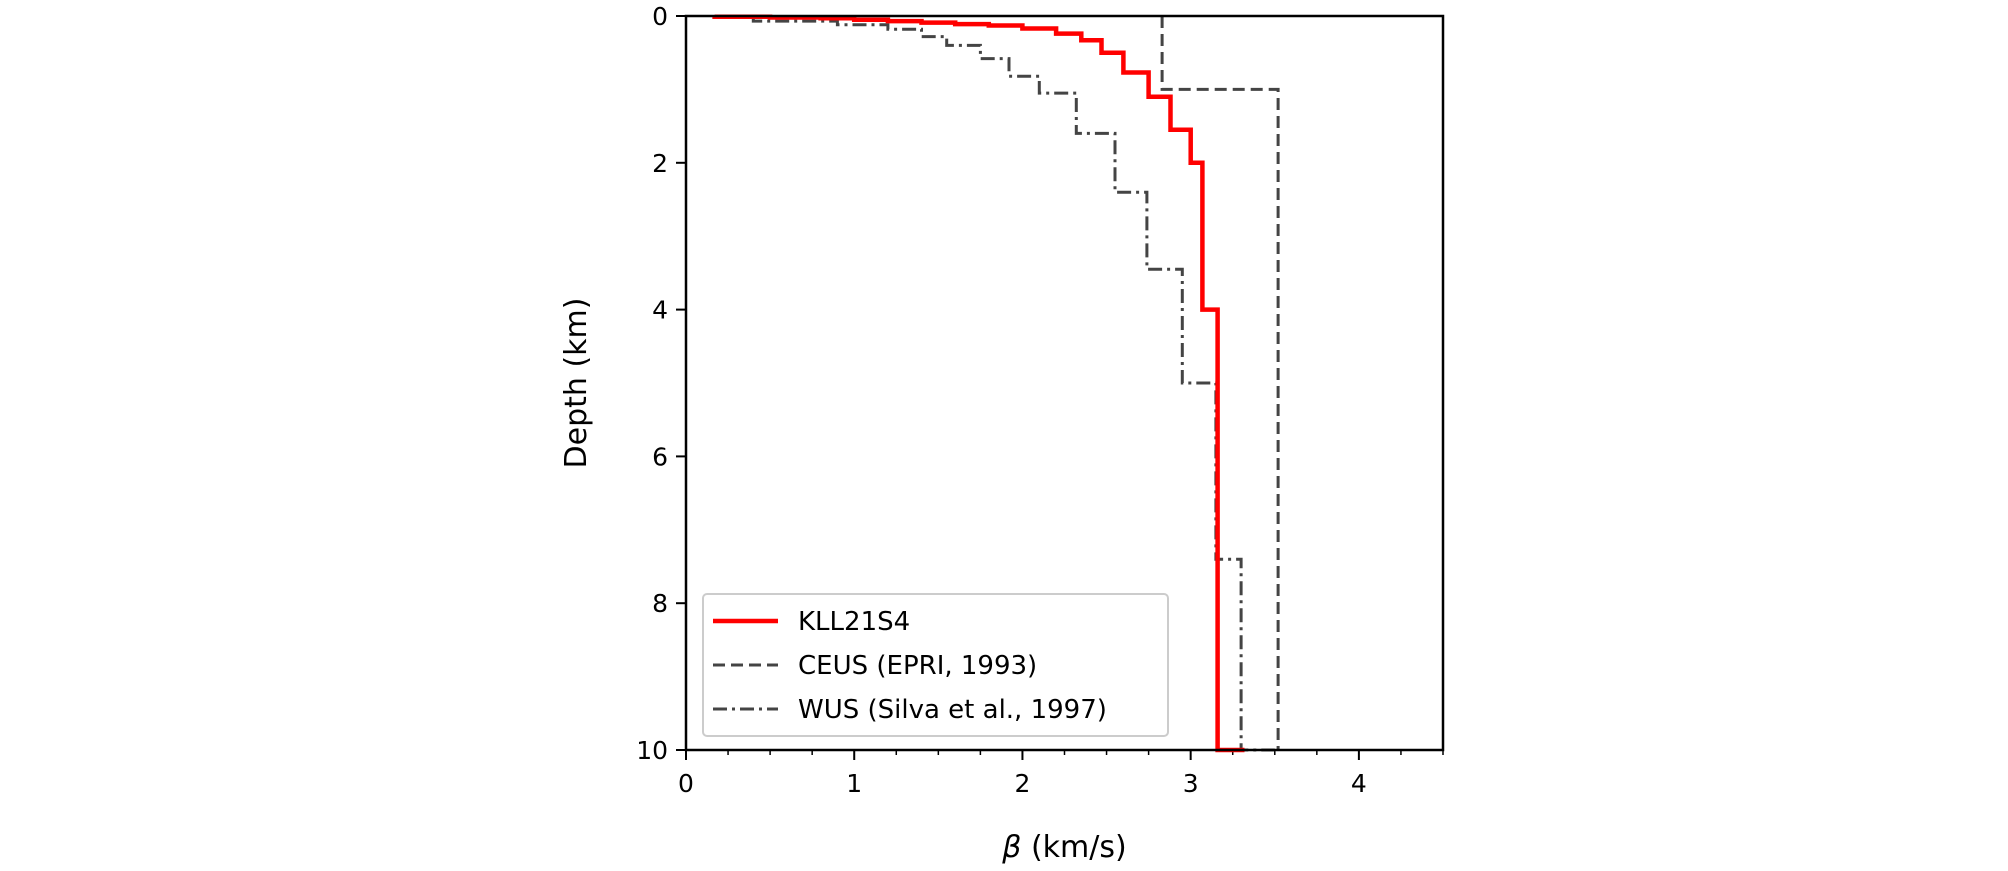 This screenshot has width=2008, height=871. I want to click on x-axis-unit: (km/s), so click(1073, 847).